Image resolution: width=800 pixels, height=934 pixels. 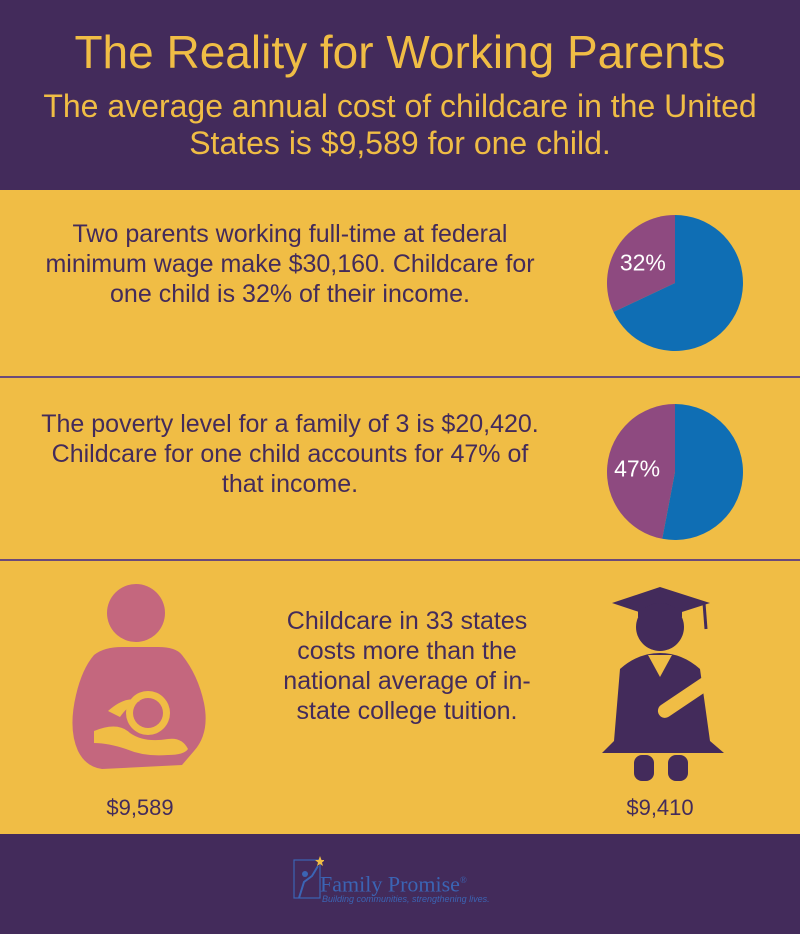 I want to click on childcare-cost-amount: $9,589, so click(x=140, y=807).